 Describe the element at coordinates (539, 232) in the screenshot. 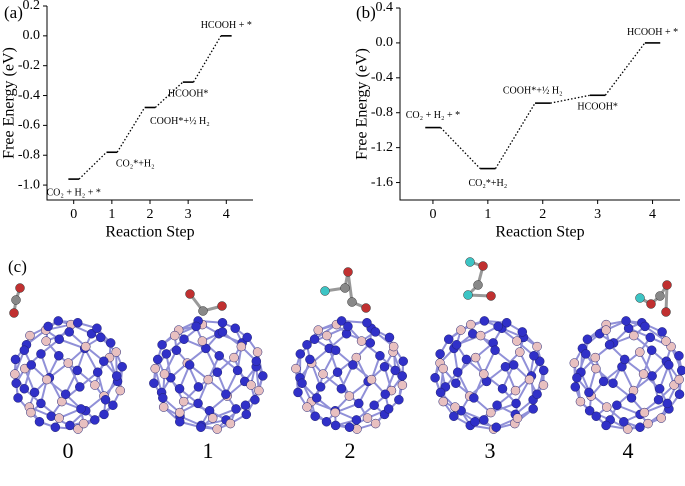

I see `x-axis-title: Reaction Step` at that location.